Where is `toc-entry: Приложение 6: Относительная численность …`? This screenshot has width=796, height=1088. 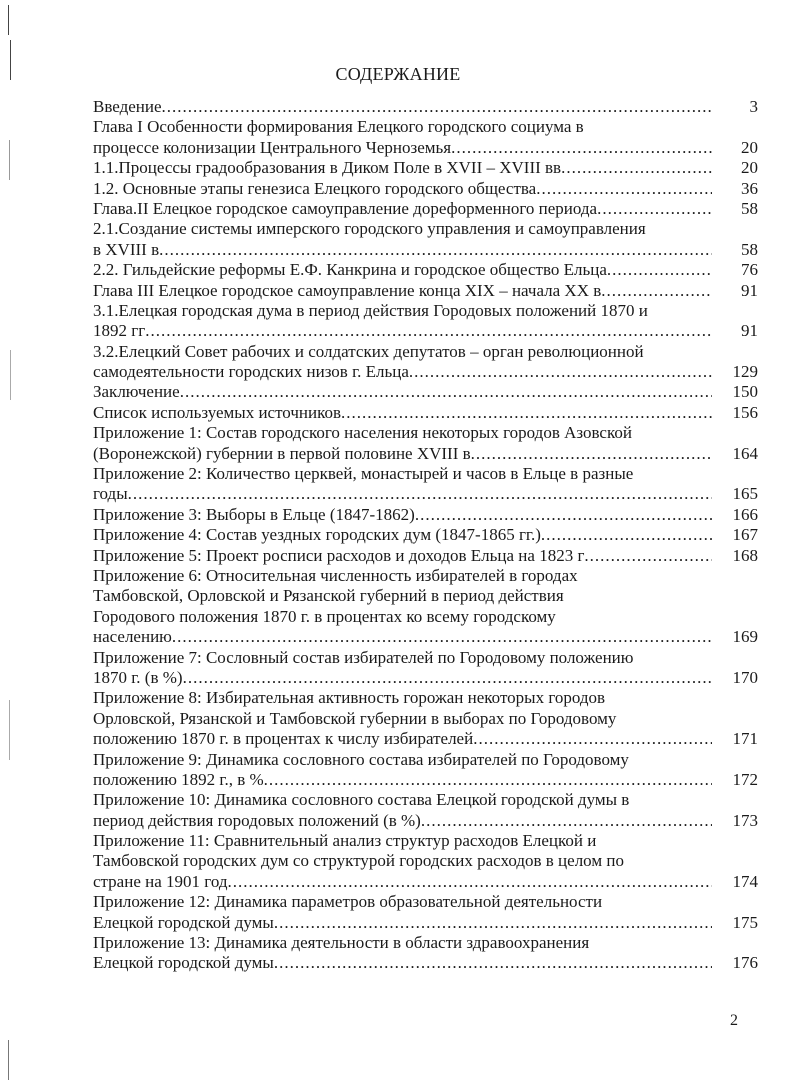 toc-entry: Приложение 6: Относительная численность … is located at coordinates (425, 607).